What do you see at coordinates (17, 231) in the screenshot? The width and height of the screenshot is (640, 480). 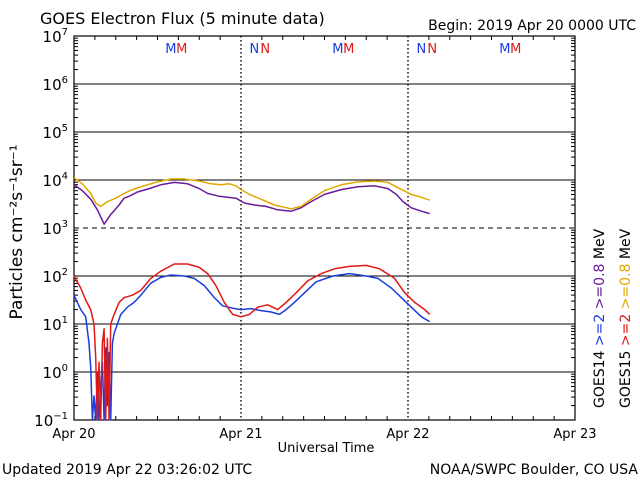 I see `y-axis-label: Particles cm⁻²s⁻¹sr⁻¹` at bounding box center [17, 231].